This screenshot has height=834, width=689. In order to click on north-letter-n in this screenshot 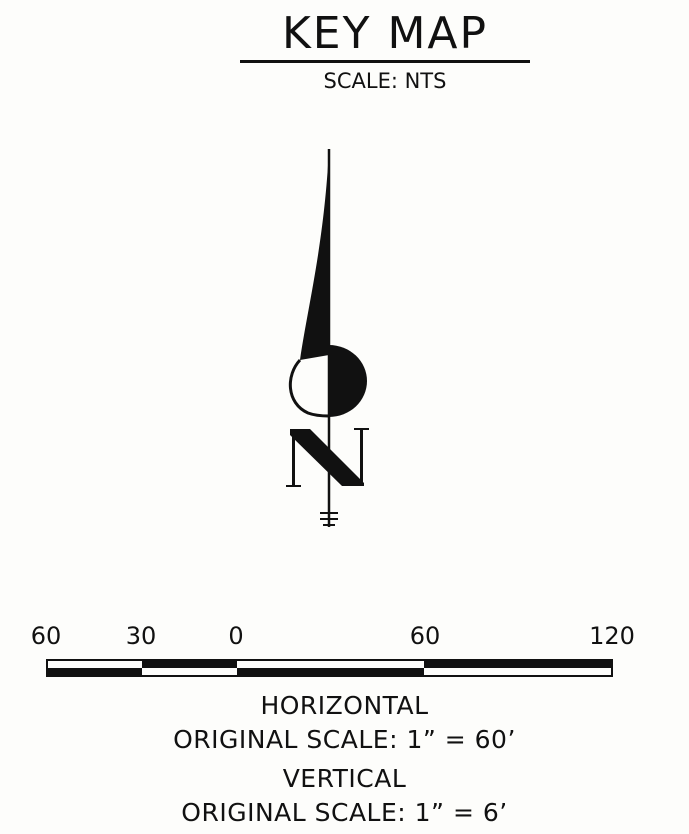, I will do `click(327, 457)`.